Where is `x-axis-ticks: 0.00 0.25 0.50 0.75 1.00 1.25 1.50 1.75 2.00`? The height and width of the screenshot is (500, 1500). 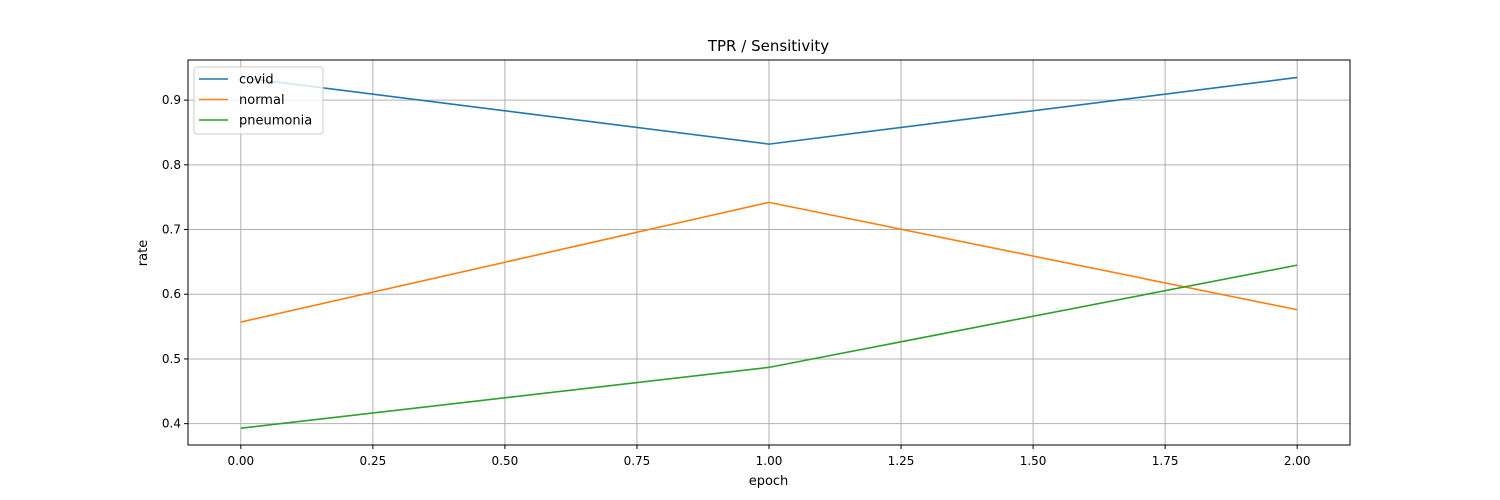 x-axis-ticks: 0.00 0.25 0.50 0.75 1.00 1.25 1.50 1.75 2.00 is located at coordinates (769, 456).